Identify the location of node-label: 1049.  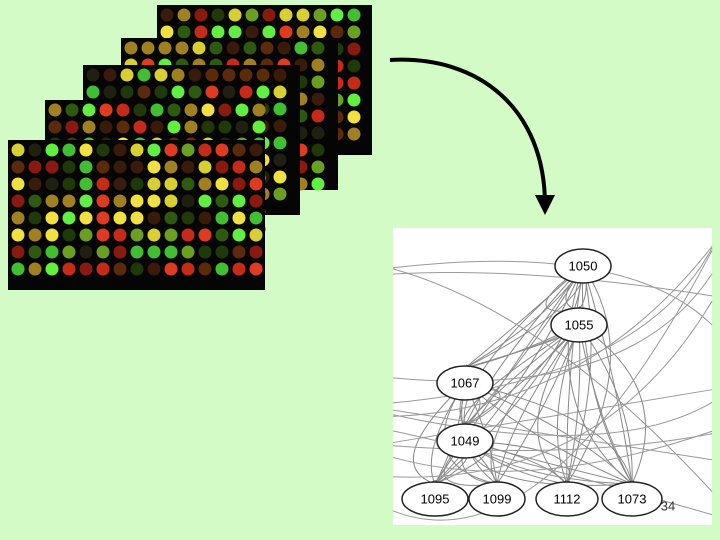
(465, 440).